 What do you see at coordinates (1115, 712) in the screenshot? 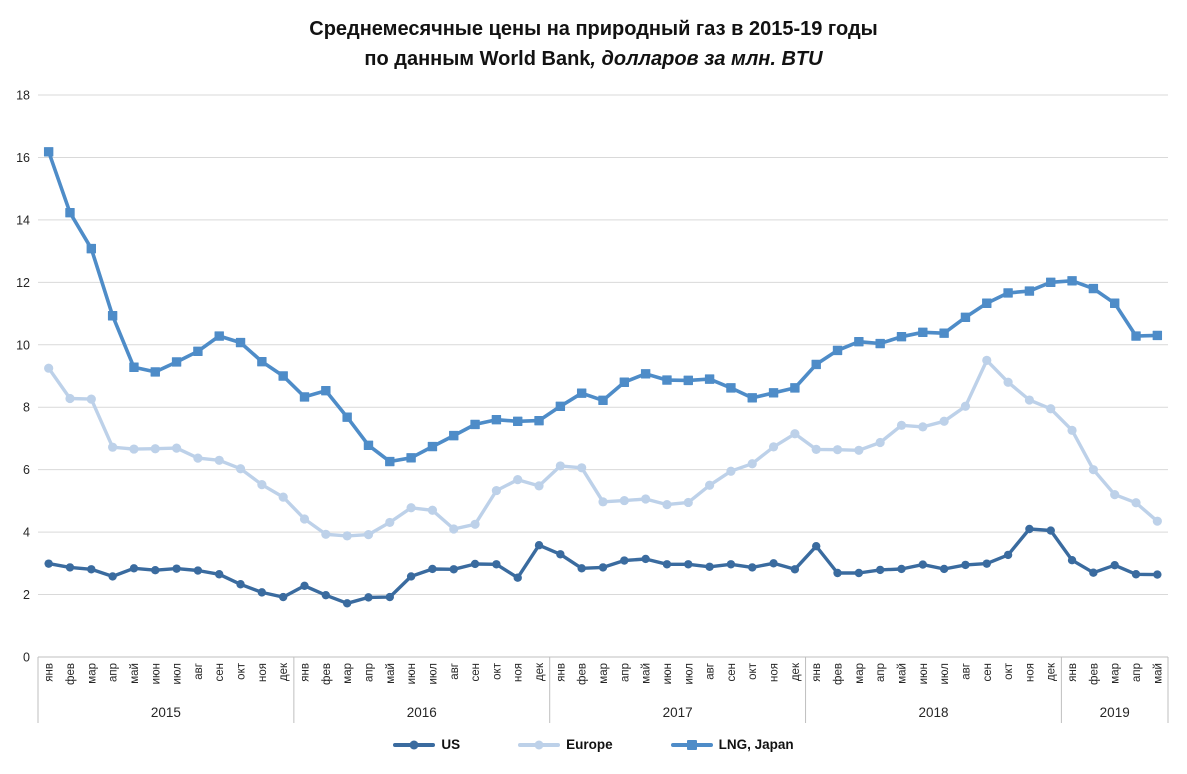
I see `year-label: 2019` at bounding box center [1115, 712].